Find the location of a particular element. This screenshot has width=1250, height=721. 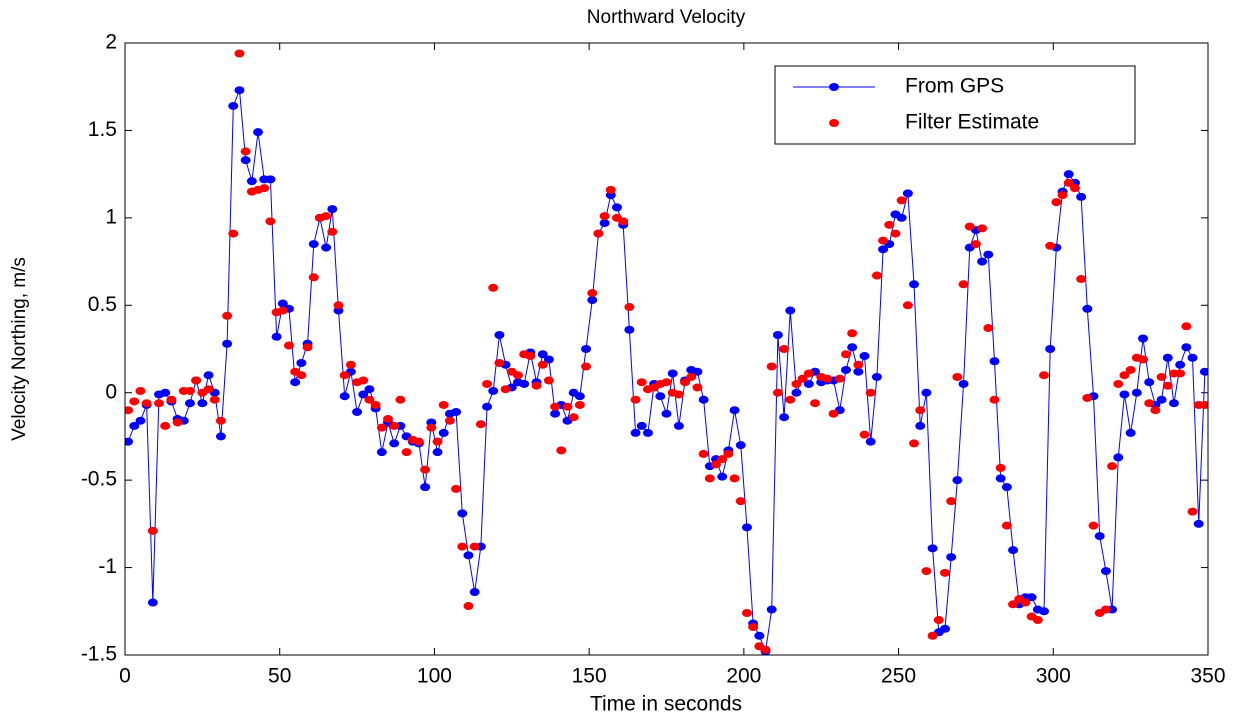

x-tick-label: 200 is located at coordinates (743, 676).